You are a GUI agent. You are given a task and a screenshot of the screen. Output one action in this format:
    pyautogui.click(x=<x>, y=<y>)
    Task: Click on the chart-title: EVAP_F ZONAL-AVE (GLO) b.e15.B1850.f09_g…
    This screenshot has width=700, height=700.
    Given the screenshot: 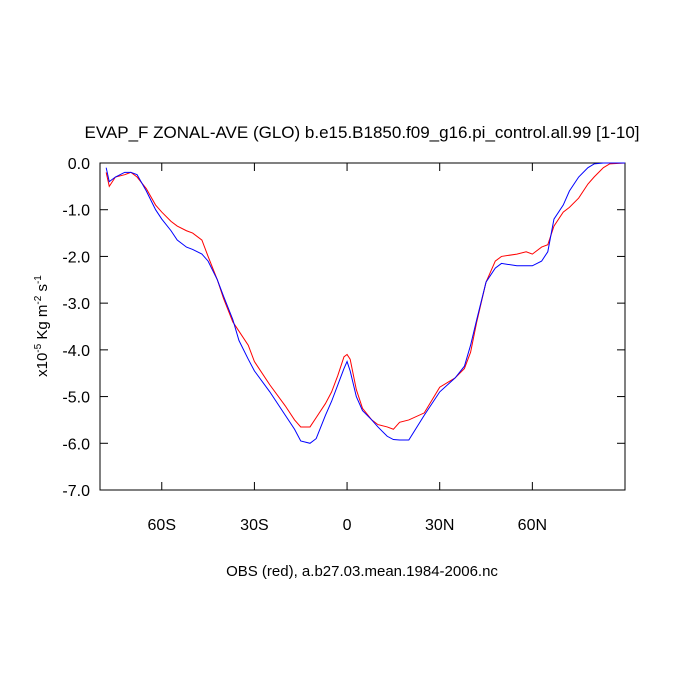 What is the action you would take?
    pyautogui.click(x=361, y=132)
    